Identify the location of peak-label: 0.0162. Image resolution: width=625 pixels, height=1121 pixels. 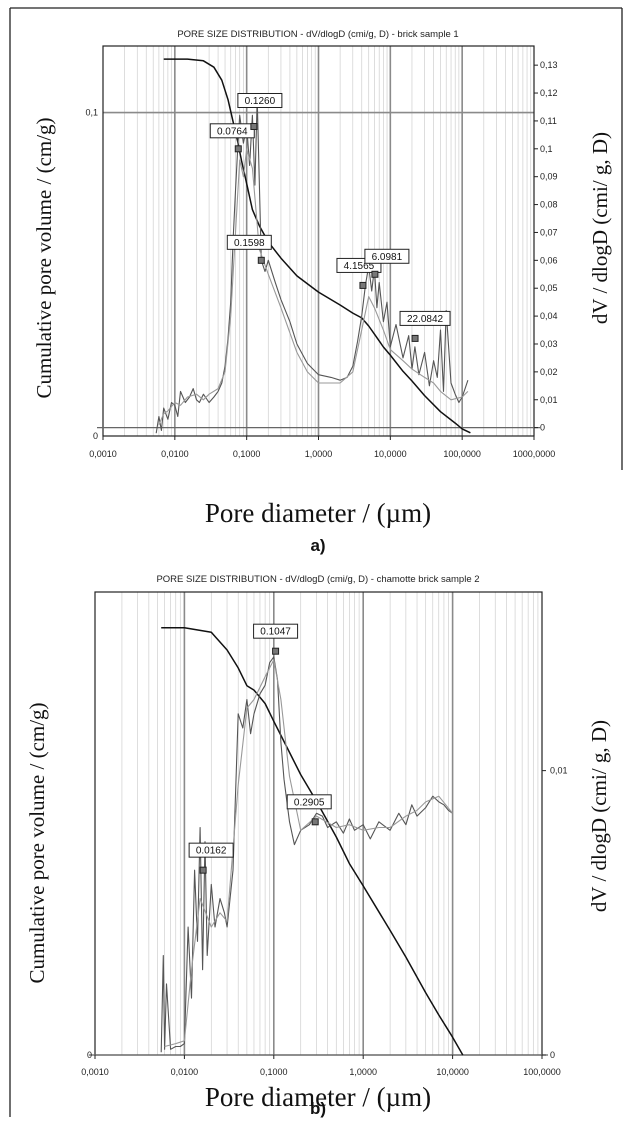
(211, 851).